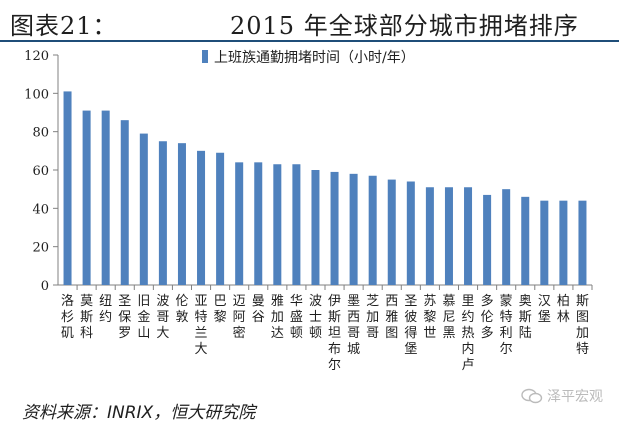 Image resolution: width=619 pixels, height=424 pixels. Describe the element at coordinates (315, 317) in the screenshot. I see `x-tick-label: 波士顿` at that location.